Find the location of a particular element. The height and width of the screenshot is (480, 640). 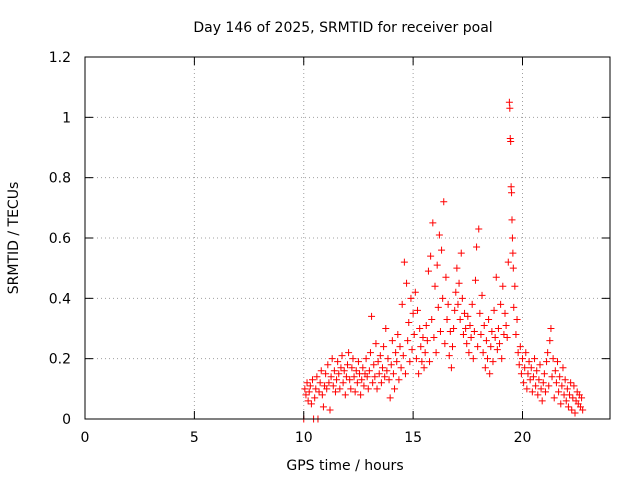

y-tick-label: 0.2 is located at coordinates (60, 360).